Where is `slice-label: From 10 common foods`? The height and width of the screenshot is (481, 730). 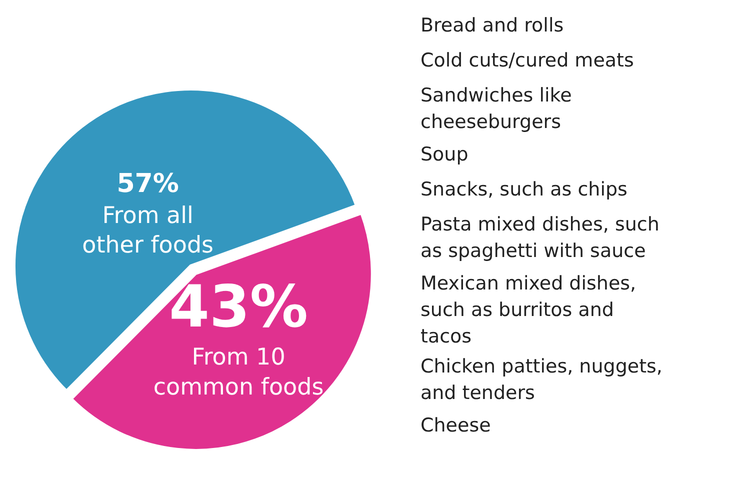
slice-label: From 10 common foods is located at coordinates (238, 372).